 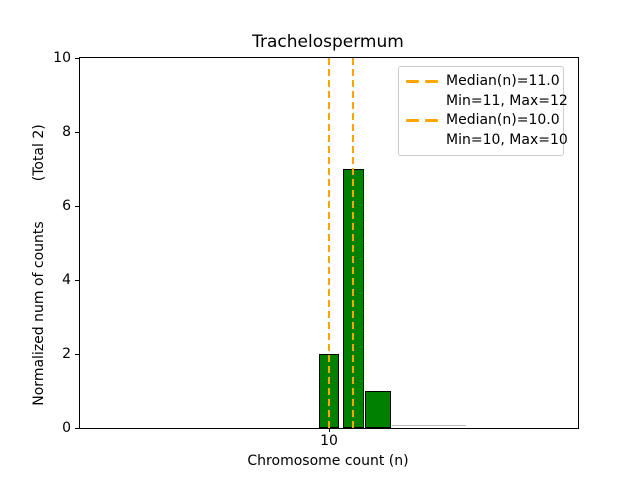 I want to click on legend-entry: Median(n)=10.0, so click(x=483, y=121).